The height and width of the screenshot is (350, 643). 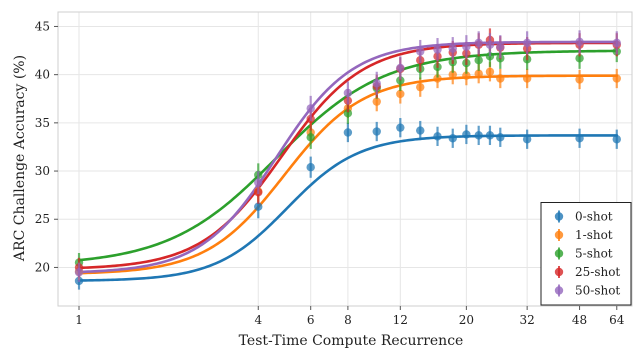 What do you see at coordinates (400, 320) in the screenshot?
I see `x-tick-label: 12` at bounding box center [400, 320].